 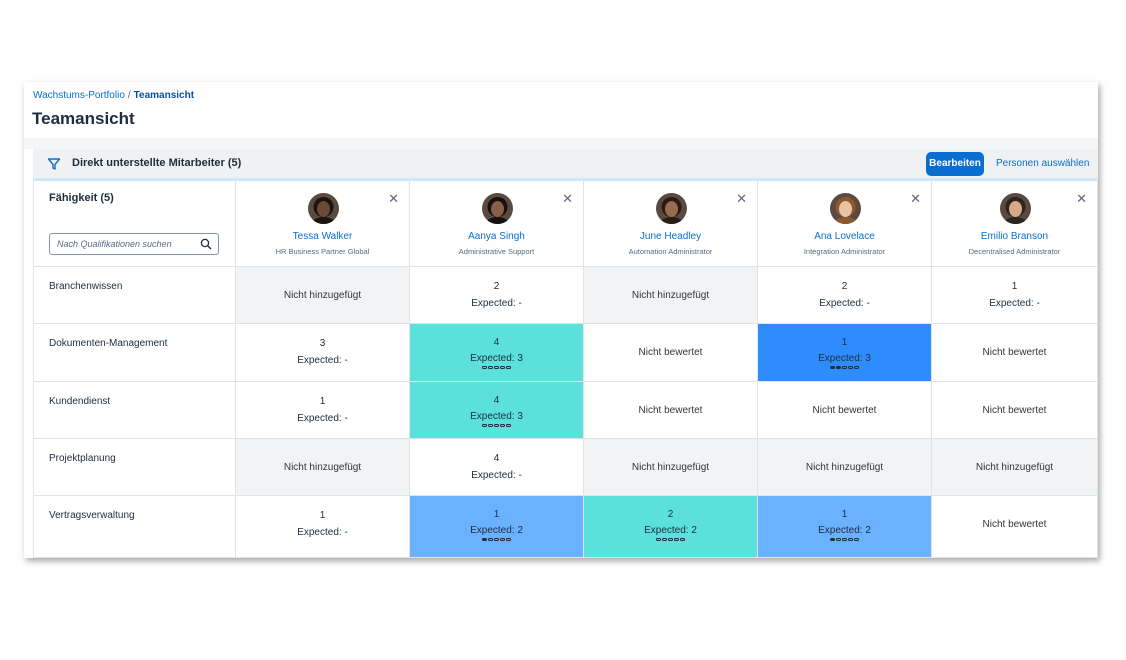 I want to click on skill-name: Dokumenten-Management, so click(x=108, y=344).